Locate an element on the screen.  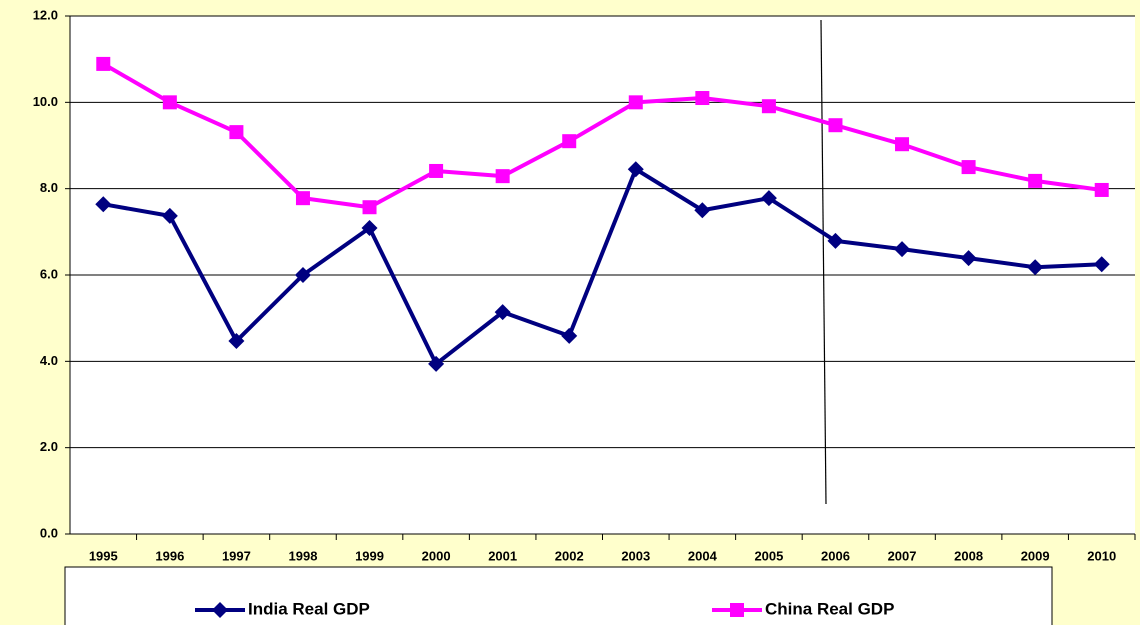
x-tick-label: 1996 is located at coordinates (169, 555).